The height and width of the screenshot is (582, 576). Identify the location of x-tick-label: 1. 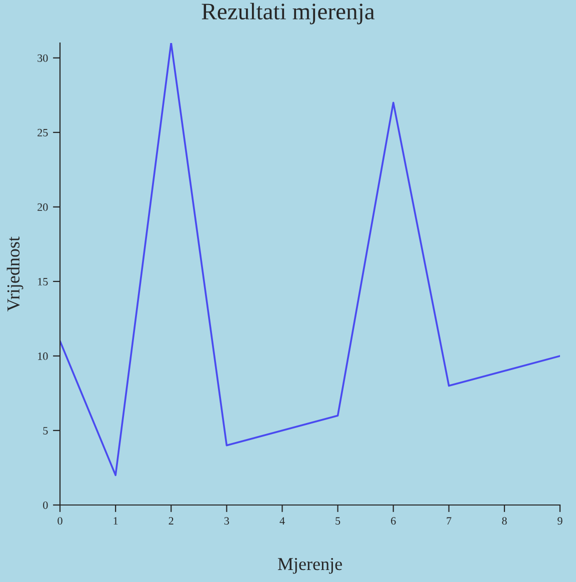
(116, 521).